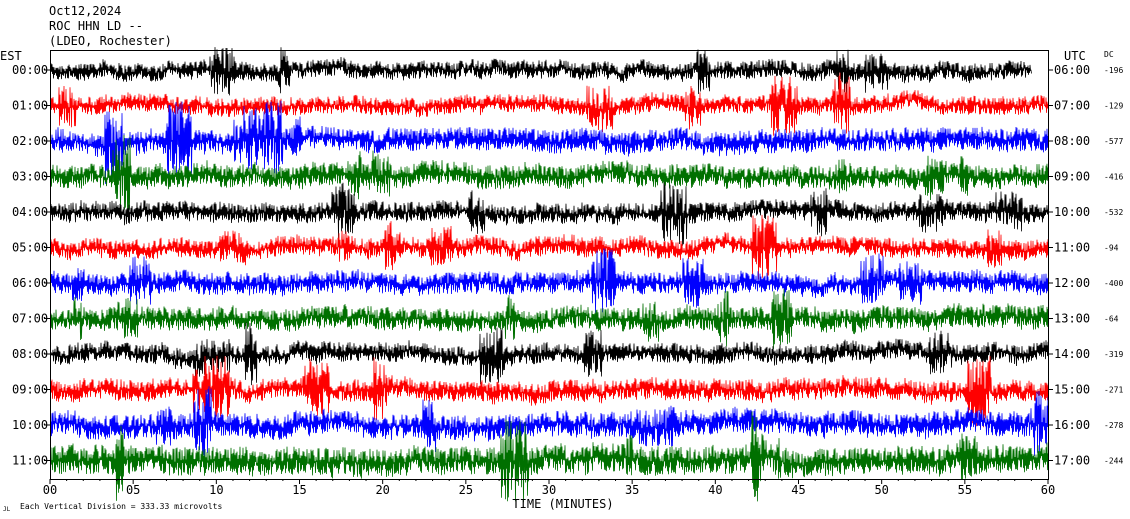  I want to click on utc-label: 08:00, so click(1072, 141).